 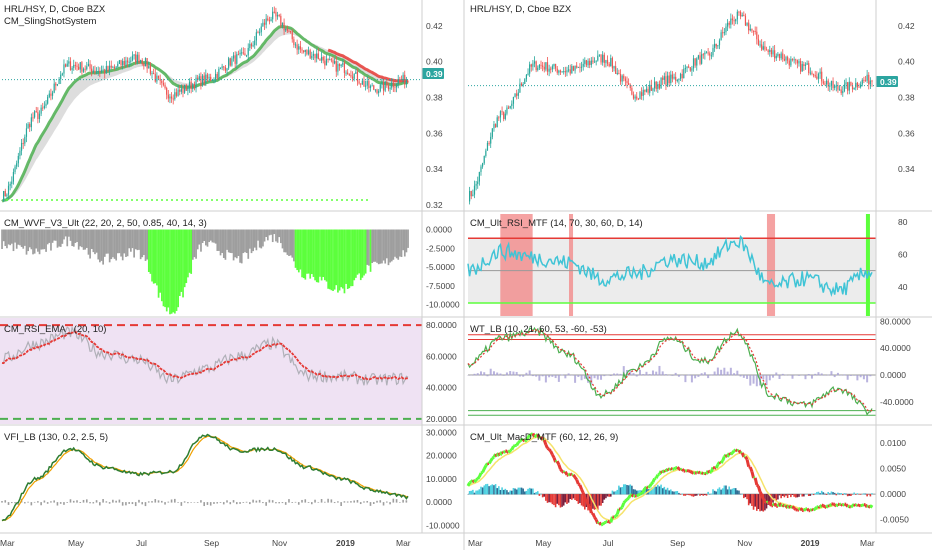 What do you see at coordinates (671, 479) in the screenshot?
I see `right-macd-pane` at bounding box center [671, 479].